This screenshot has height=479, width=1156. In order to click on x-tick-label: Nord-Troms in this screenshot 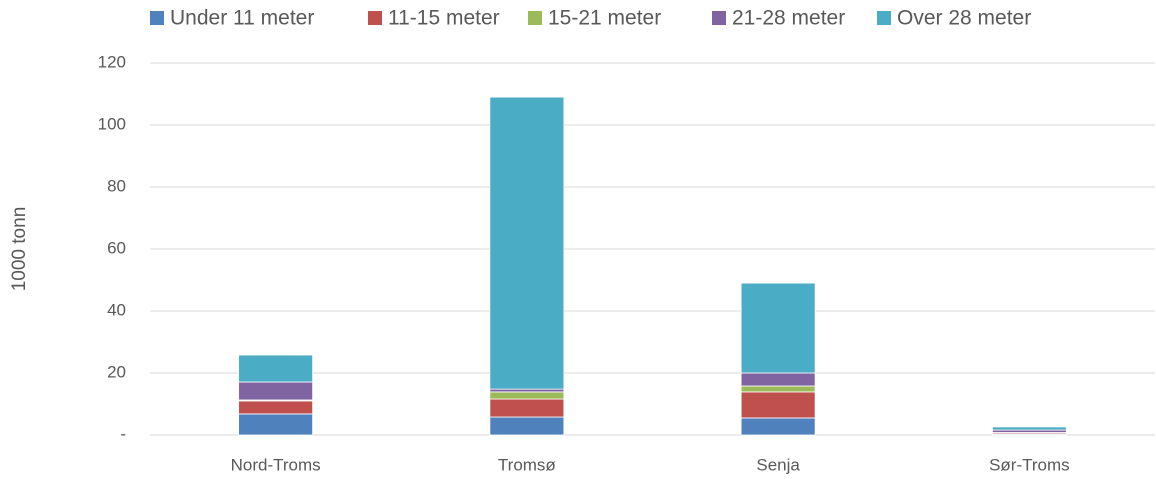, I will do `click(276, 464)`.